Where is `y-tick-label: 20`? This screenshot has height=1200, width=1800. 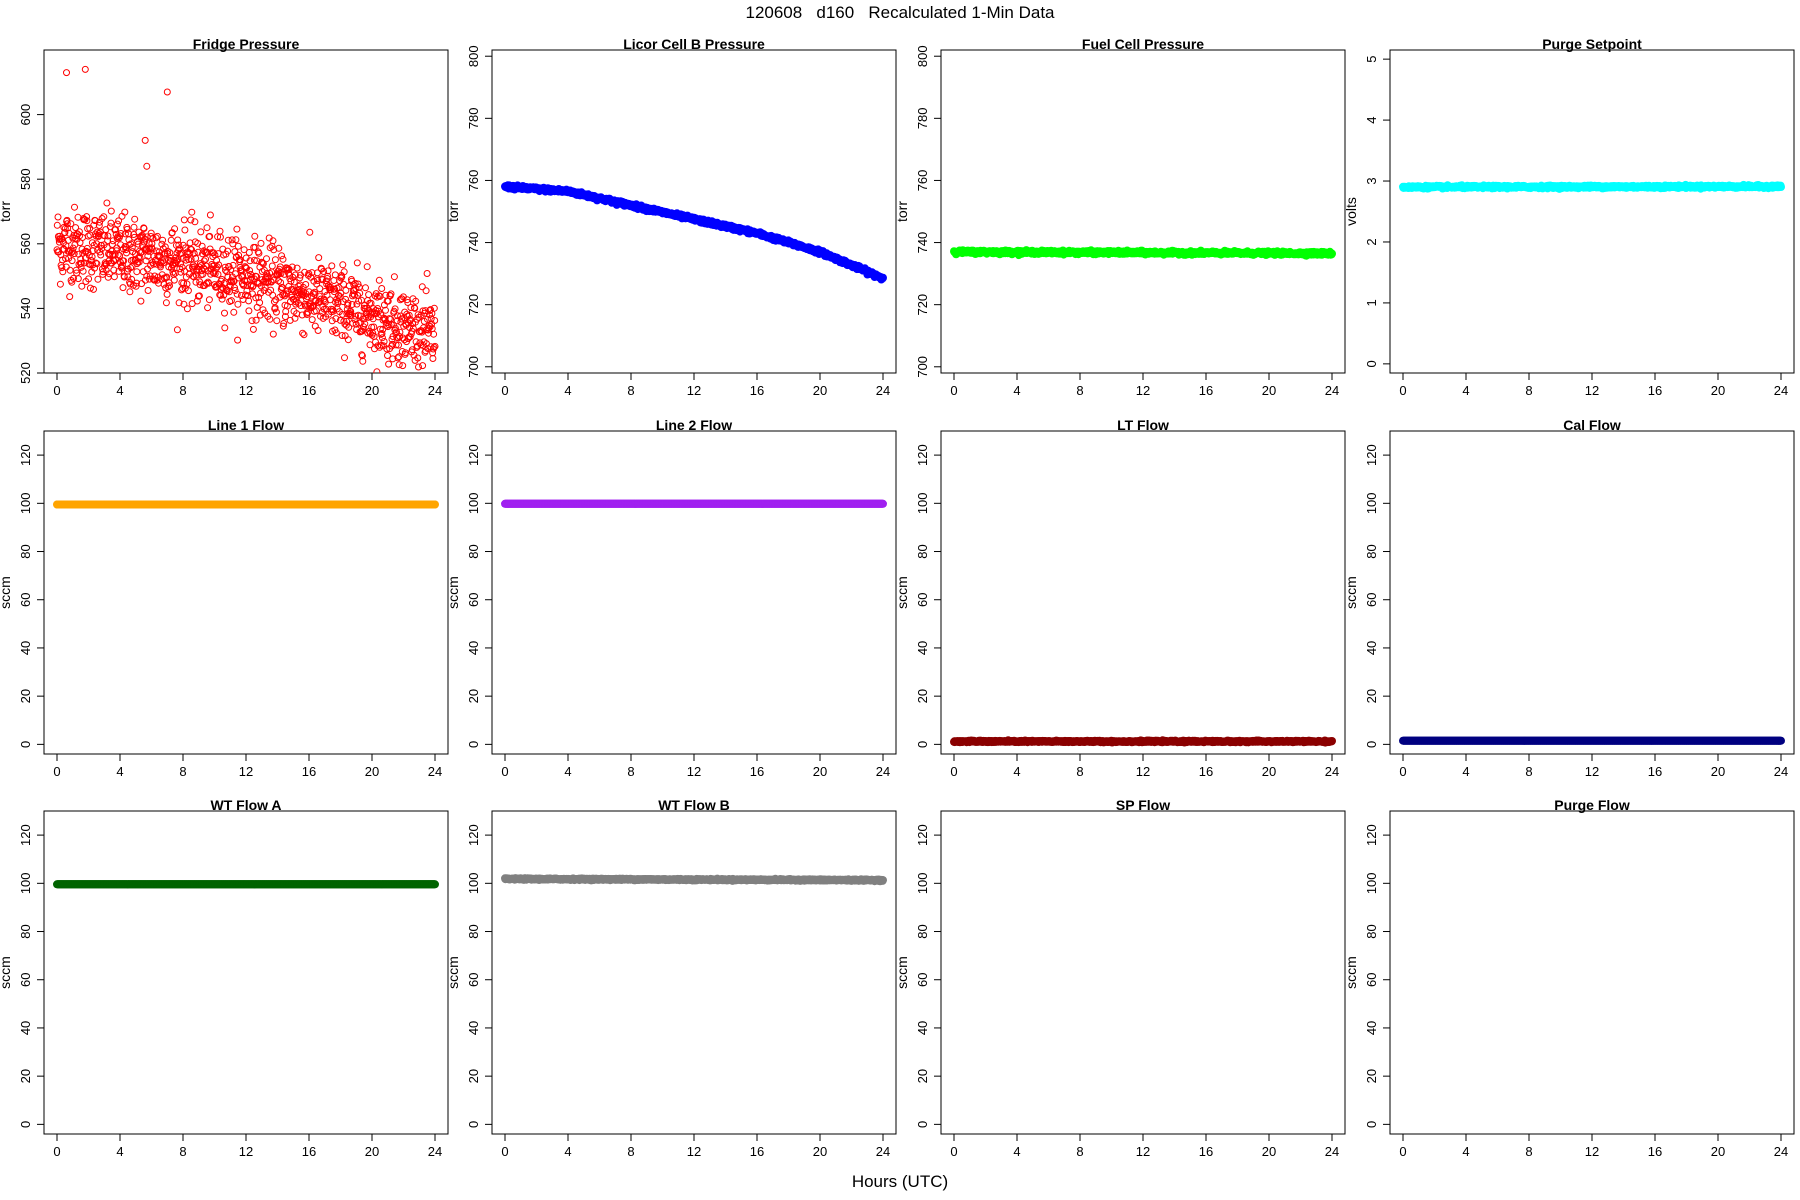
y-tick-label: 20 is located at coordinates (473, 696).